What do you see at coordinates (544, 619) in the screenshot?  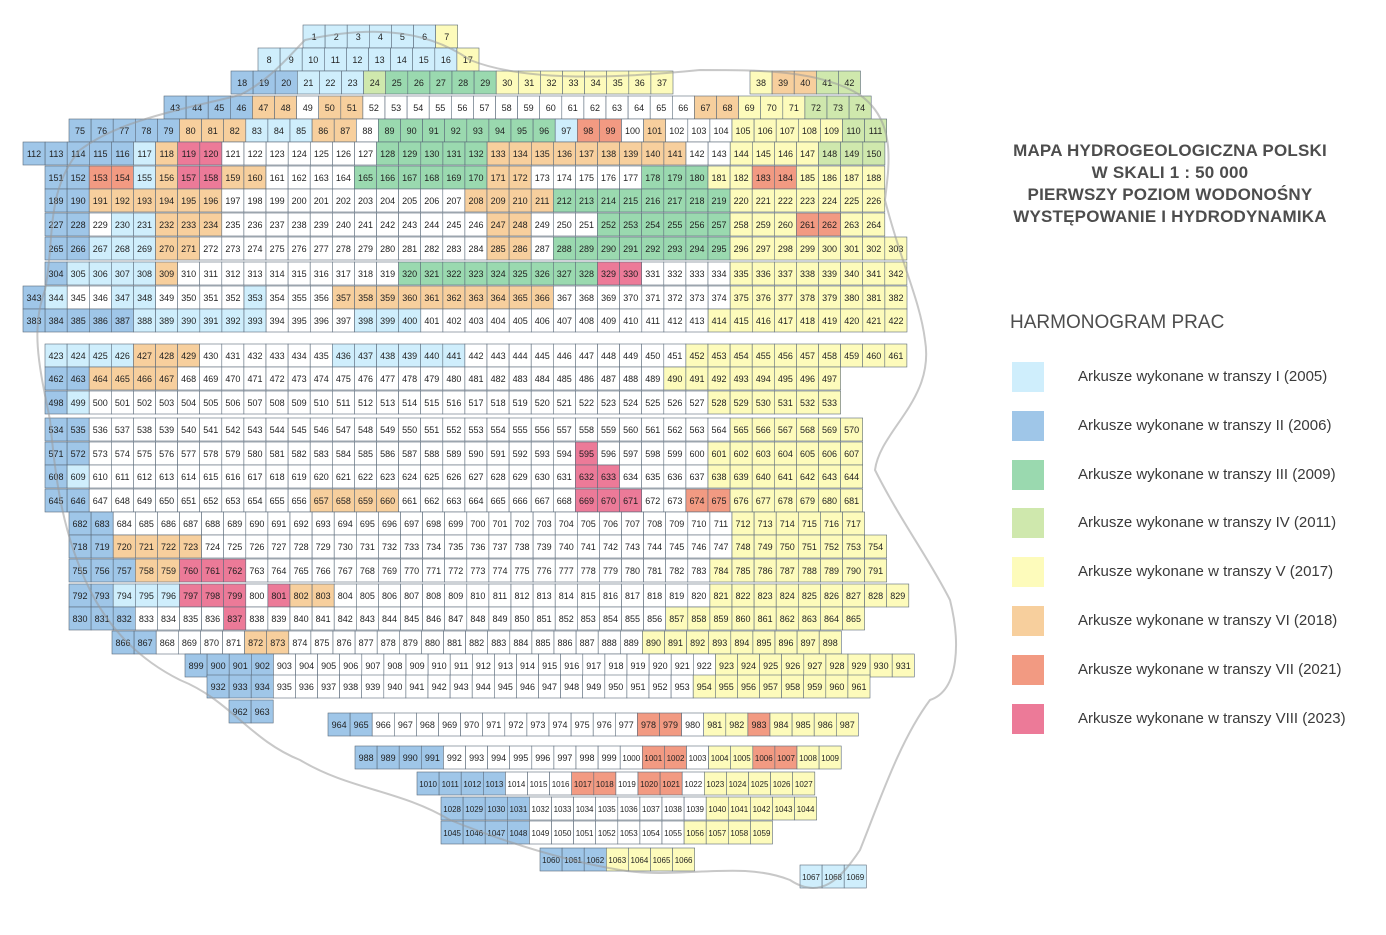 I see `map-sheet-number-851: 851` at bounding box center [544, 619].